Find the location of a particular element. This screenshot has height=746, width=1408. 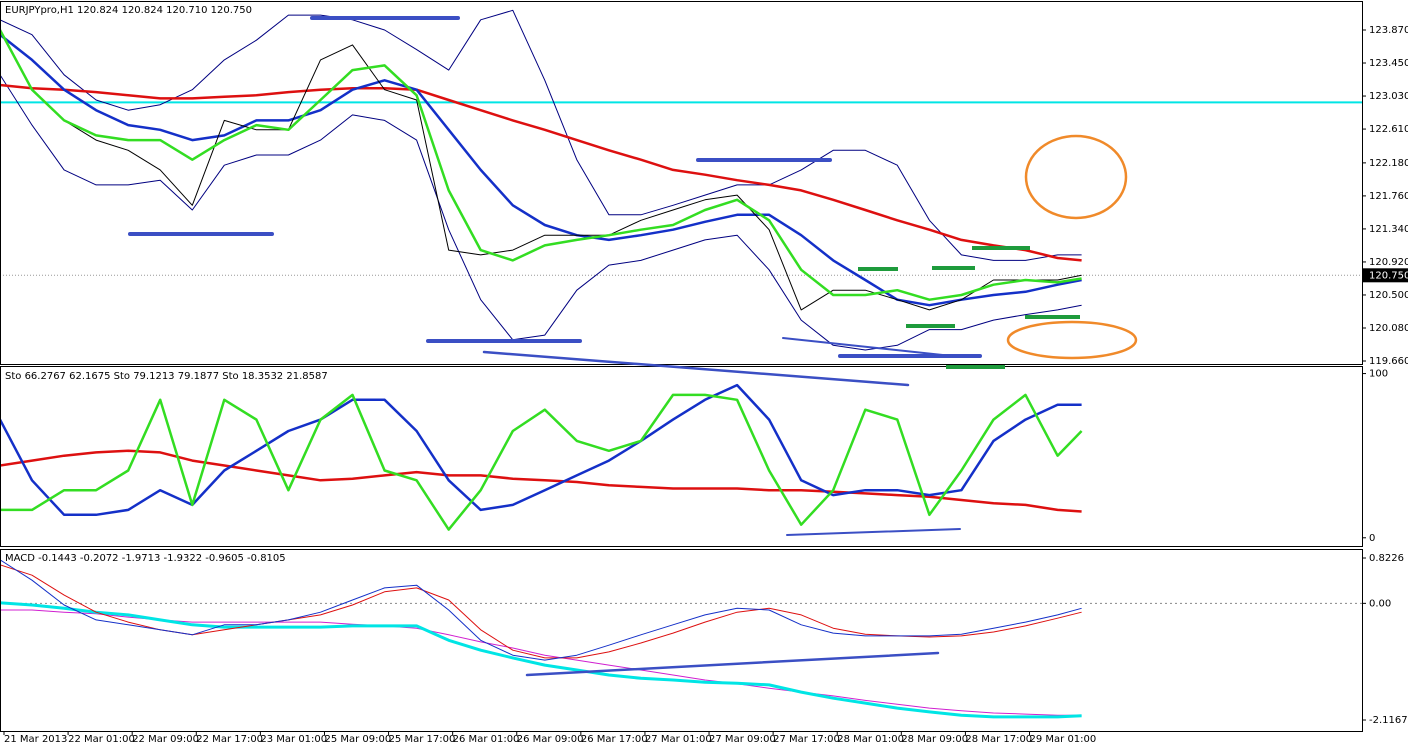

x-tick-label: 27 Mar 17:00 is located at coordinates (806, 739).